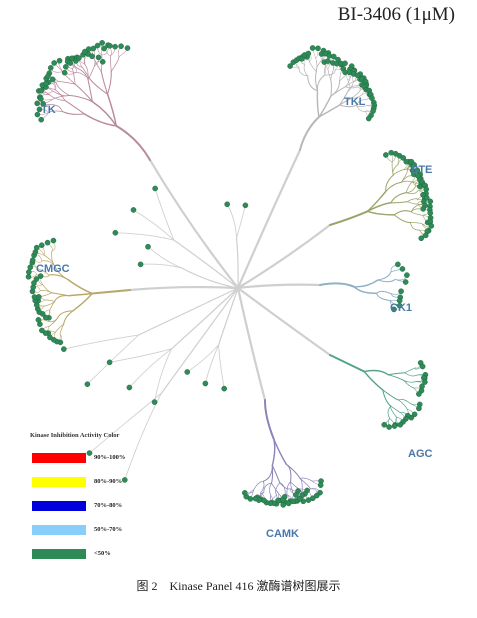 The image size is (477, 618). What do you see at coordinates (108, 481) in the screenshot?
I see `legend-label: 80%-90%` at bounding box center [108, 481].